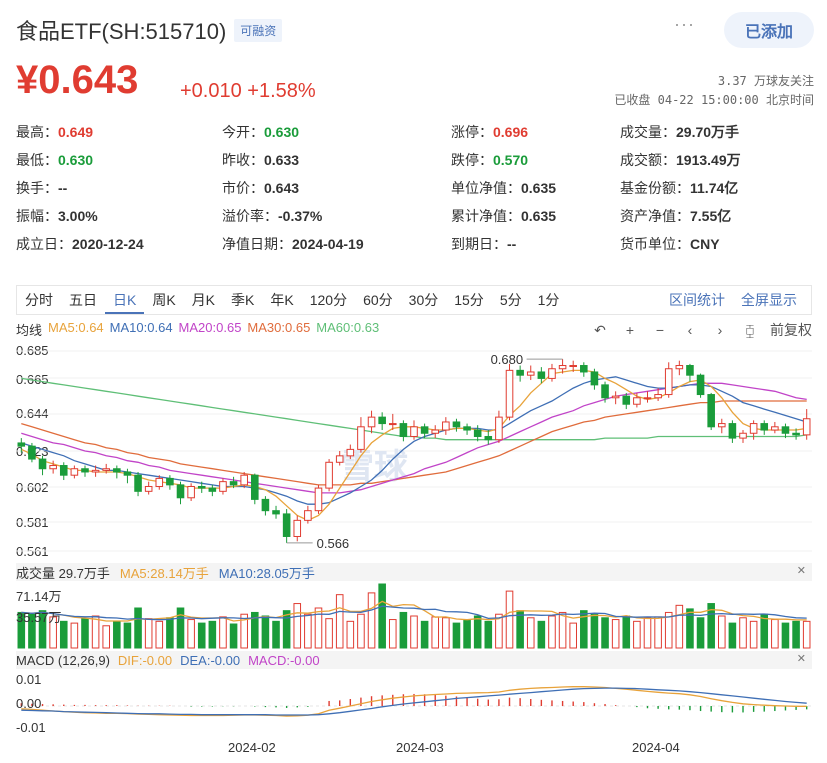 This screenshot has height=763, width=827. Describe the element at coordinates (293, 244) in the screenshot. I see `quote-item: 净值日期：2024-04-19` at that location.